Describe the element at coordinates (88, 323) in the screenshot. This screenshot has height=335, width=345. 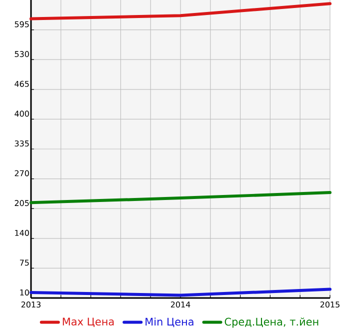
I see `legend-label: Max Цена` at that location.